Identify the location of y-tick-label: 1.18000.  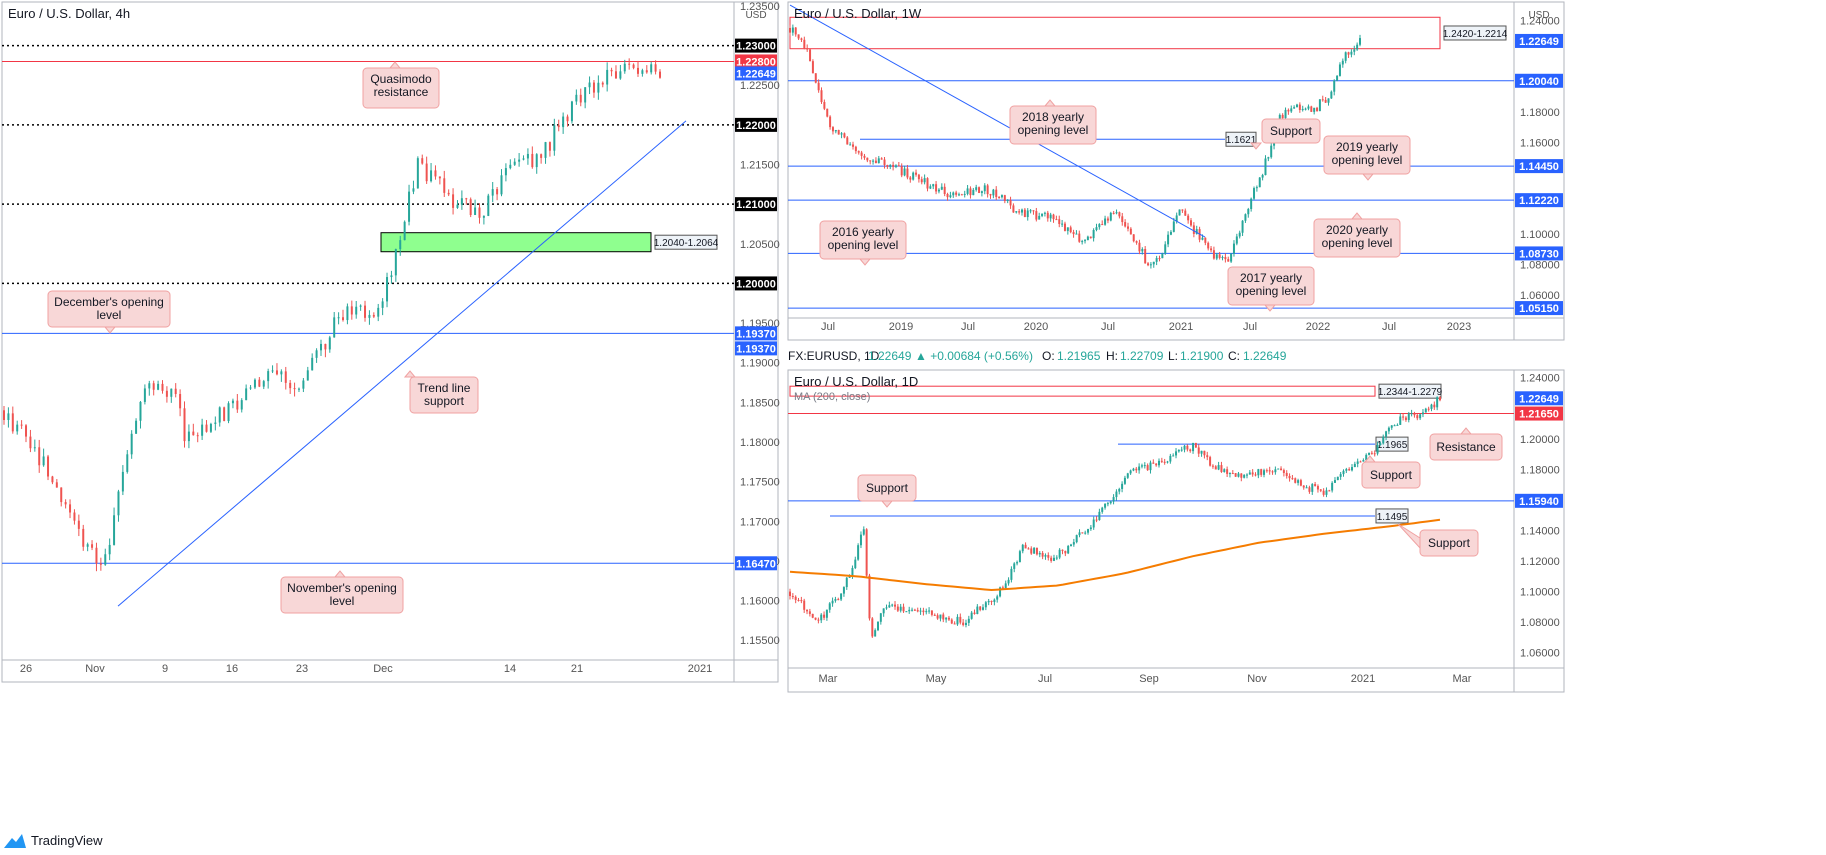
(1540, 470).